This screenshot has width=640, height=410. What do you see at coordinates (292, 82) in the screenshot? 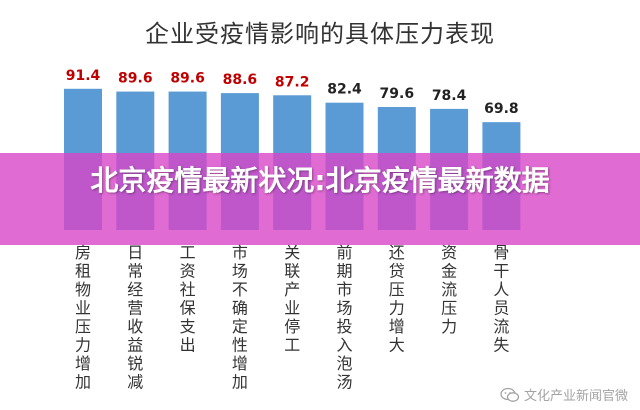
I see `value-label-5: 87.2` at bounding box center [292, 82].